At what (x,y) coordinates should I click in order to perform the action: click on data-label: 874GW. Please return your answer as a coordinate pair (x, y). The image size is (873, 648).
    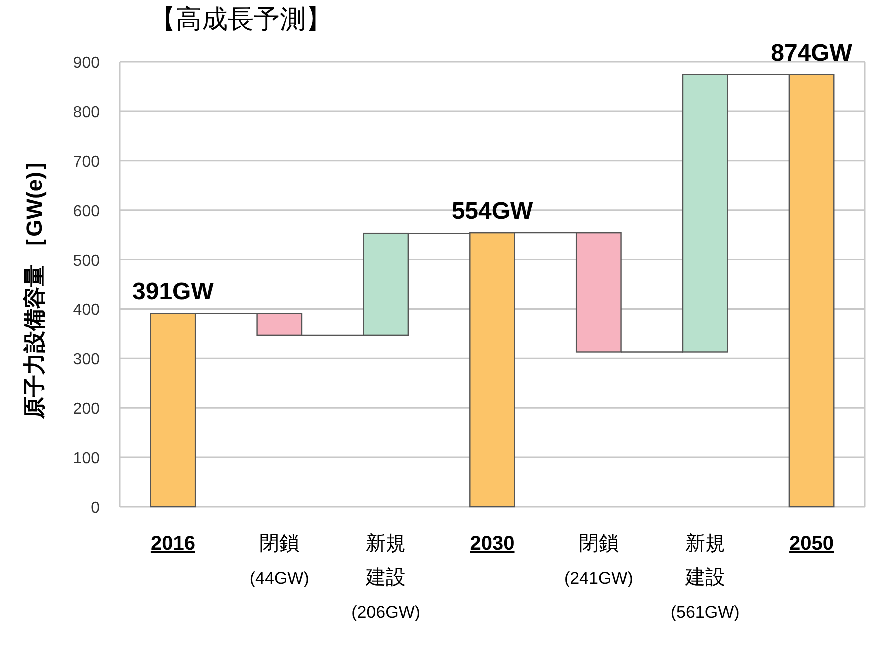
    Looking at the image, I should click on (812, 53).